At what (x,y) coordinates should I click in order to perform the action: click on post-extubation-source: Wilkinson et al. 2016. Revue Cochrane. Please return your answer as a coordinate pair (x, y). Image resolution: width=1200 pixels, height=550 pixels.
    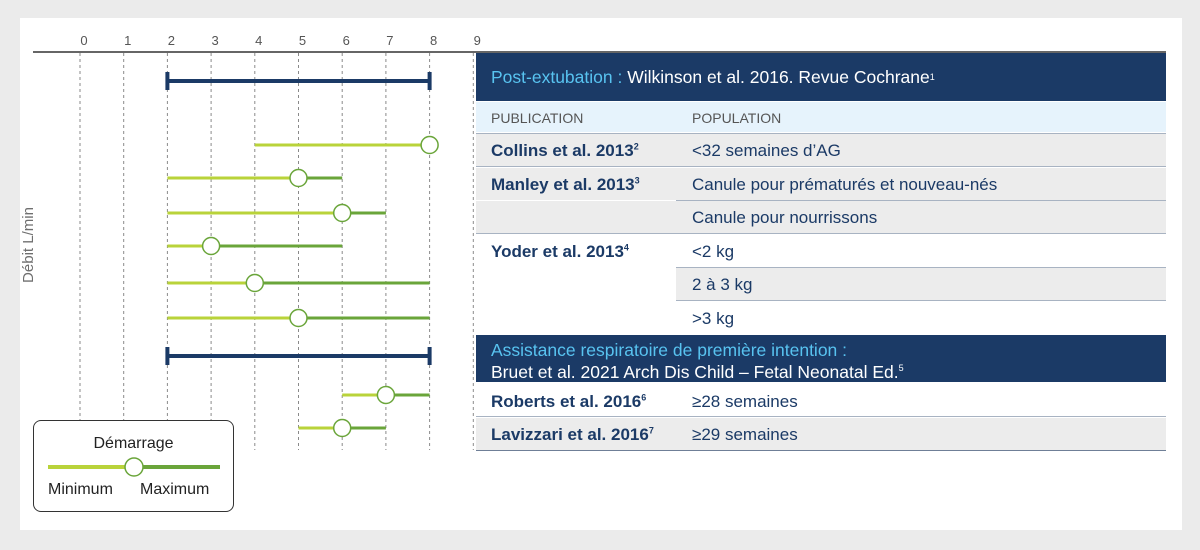
    Looking at the image, I should click on (778, 76).